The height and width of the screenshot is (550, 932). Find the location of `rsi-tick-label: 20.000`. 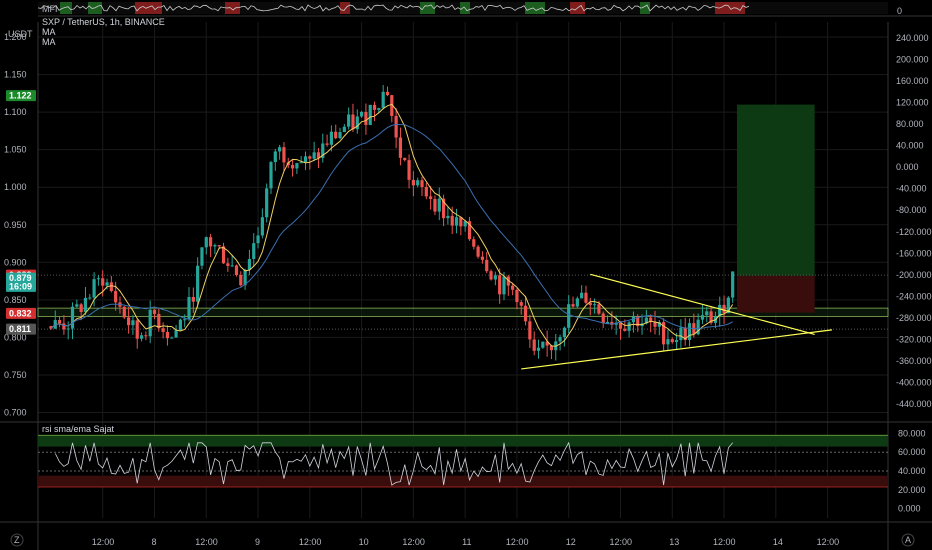

rsi-tick-label: 20.000 is located at coordinates (912, 490).